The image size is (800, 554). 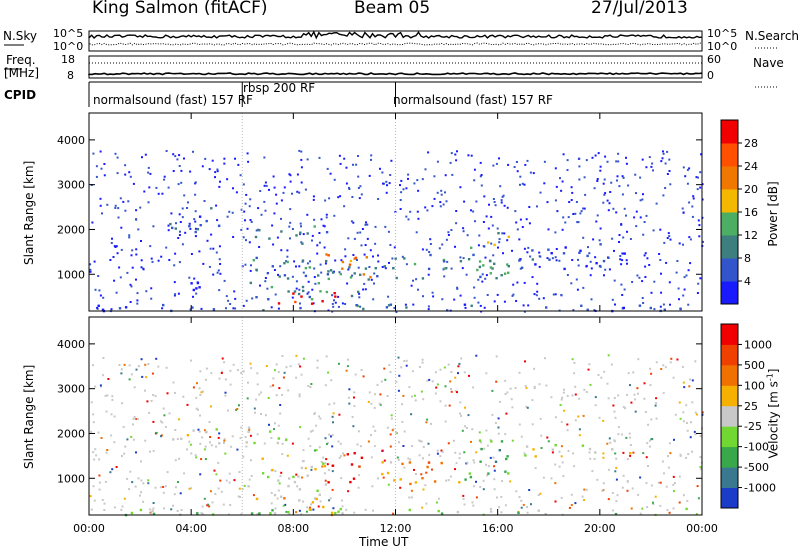 What do you see at coordinates (195, 232) in the screenshot?
I see `power-region-9-cell` at bounding box center [195, 232].